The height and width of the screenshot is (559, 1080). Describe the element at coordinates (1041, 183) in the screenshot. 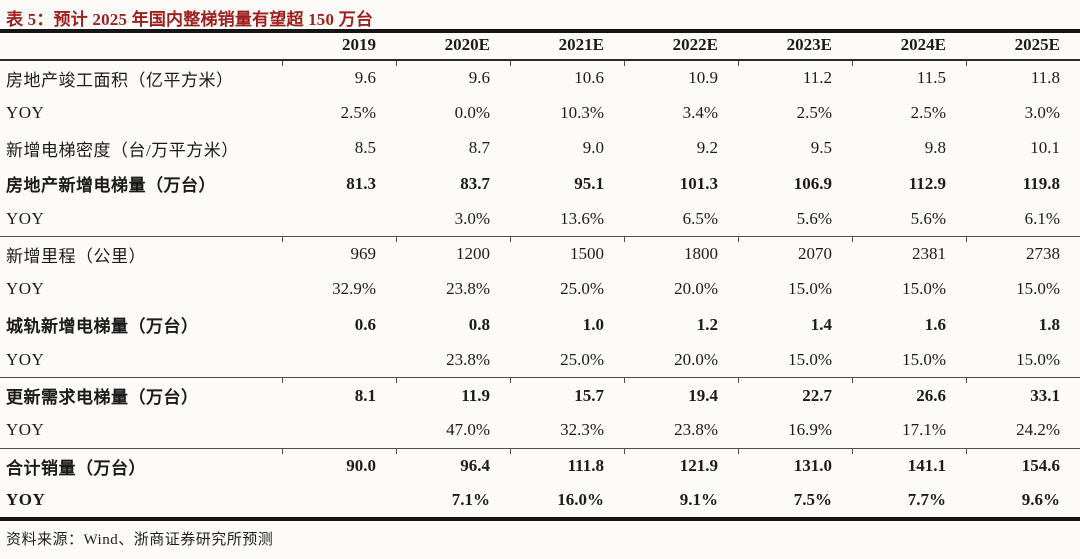

I see `value-cell: 119.8` at that location.